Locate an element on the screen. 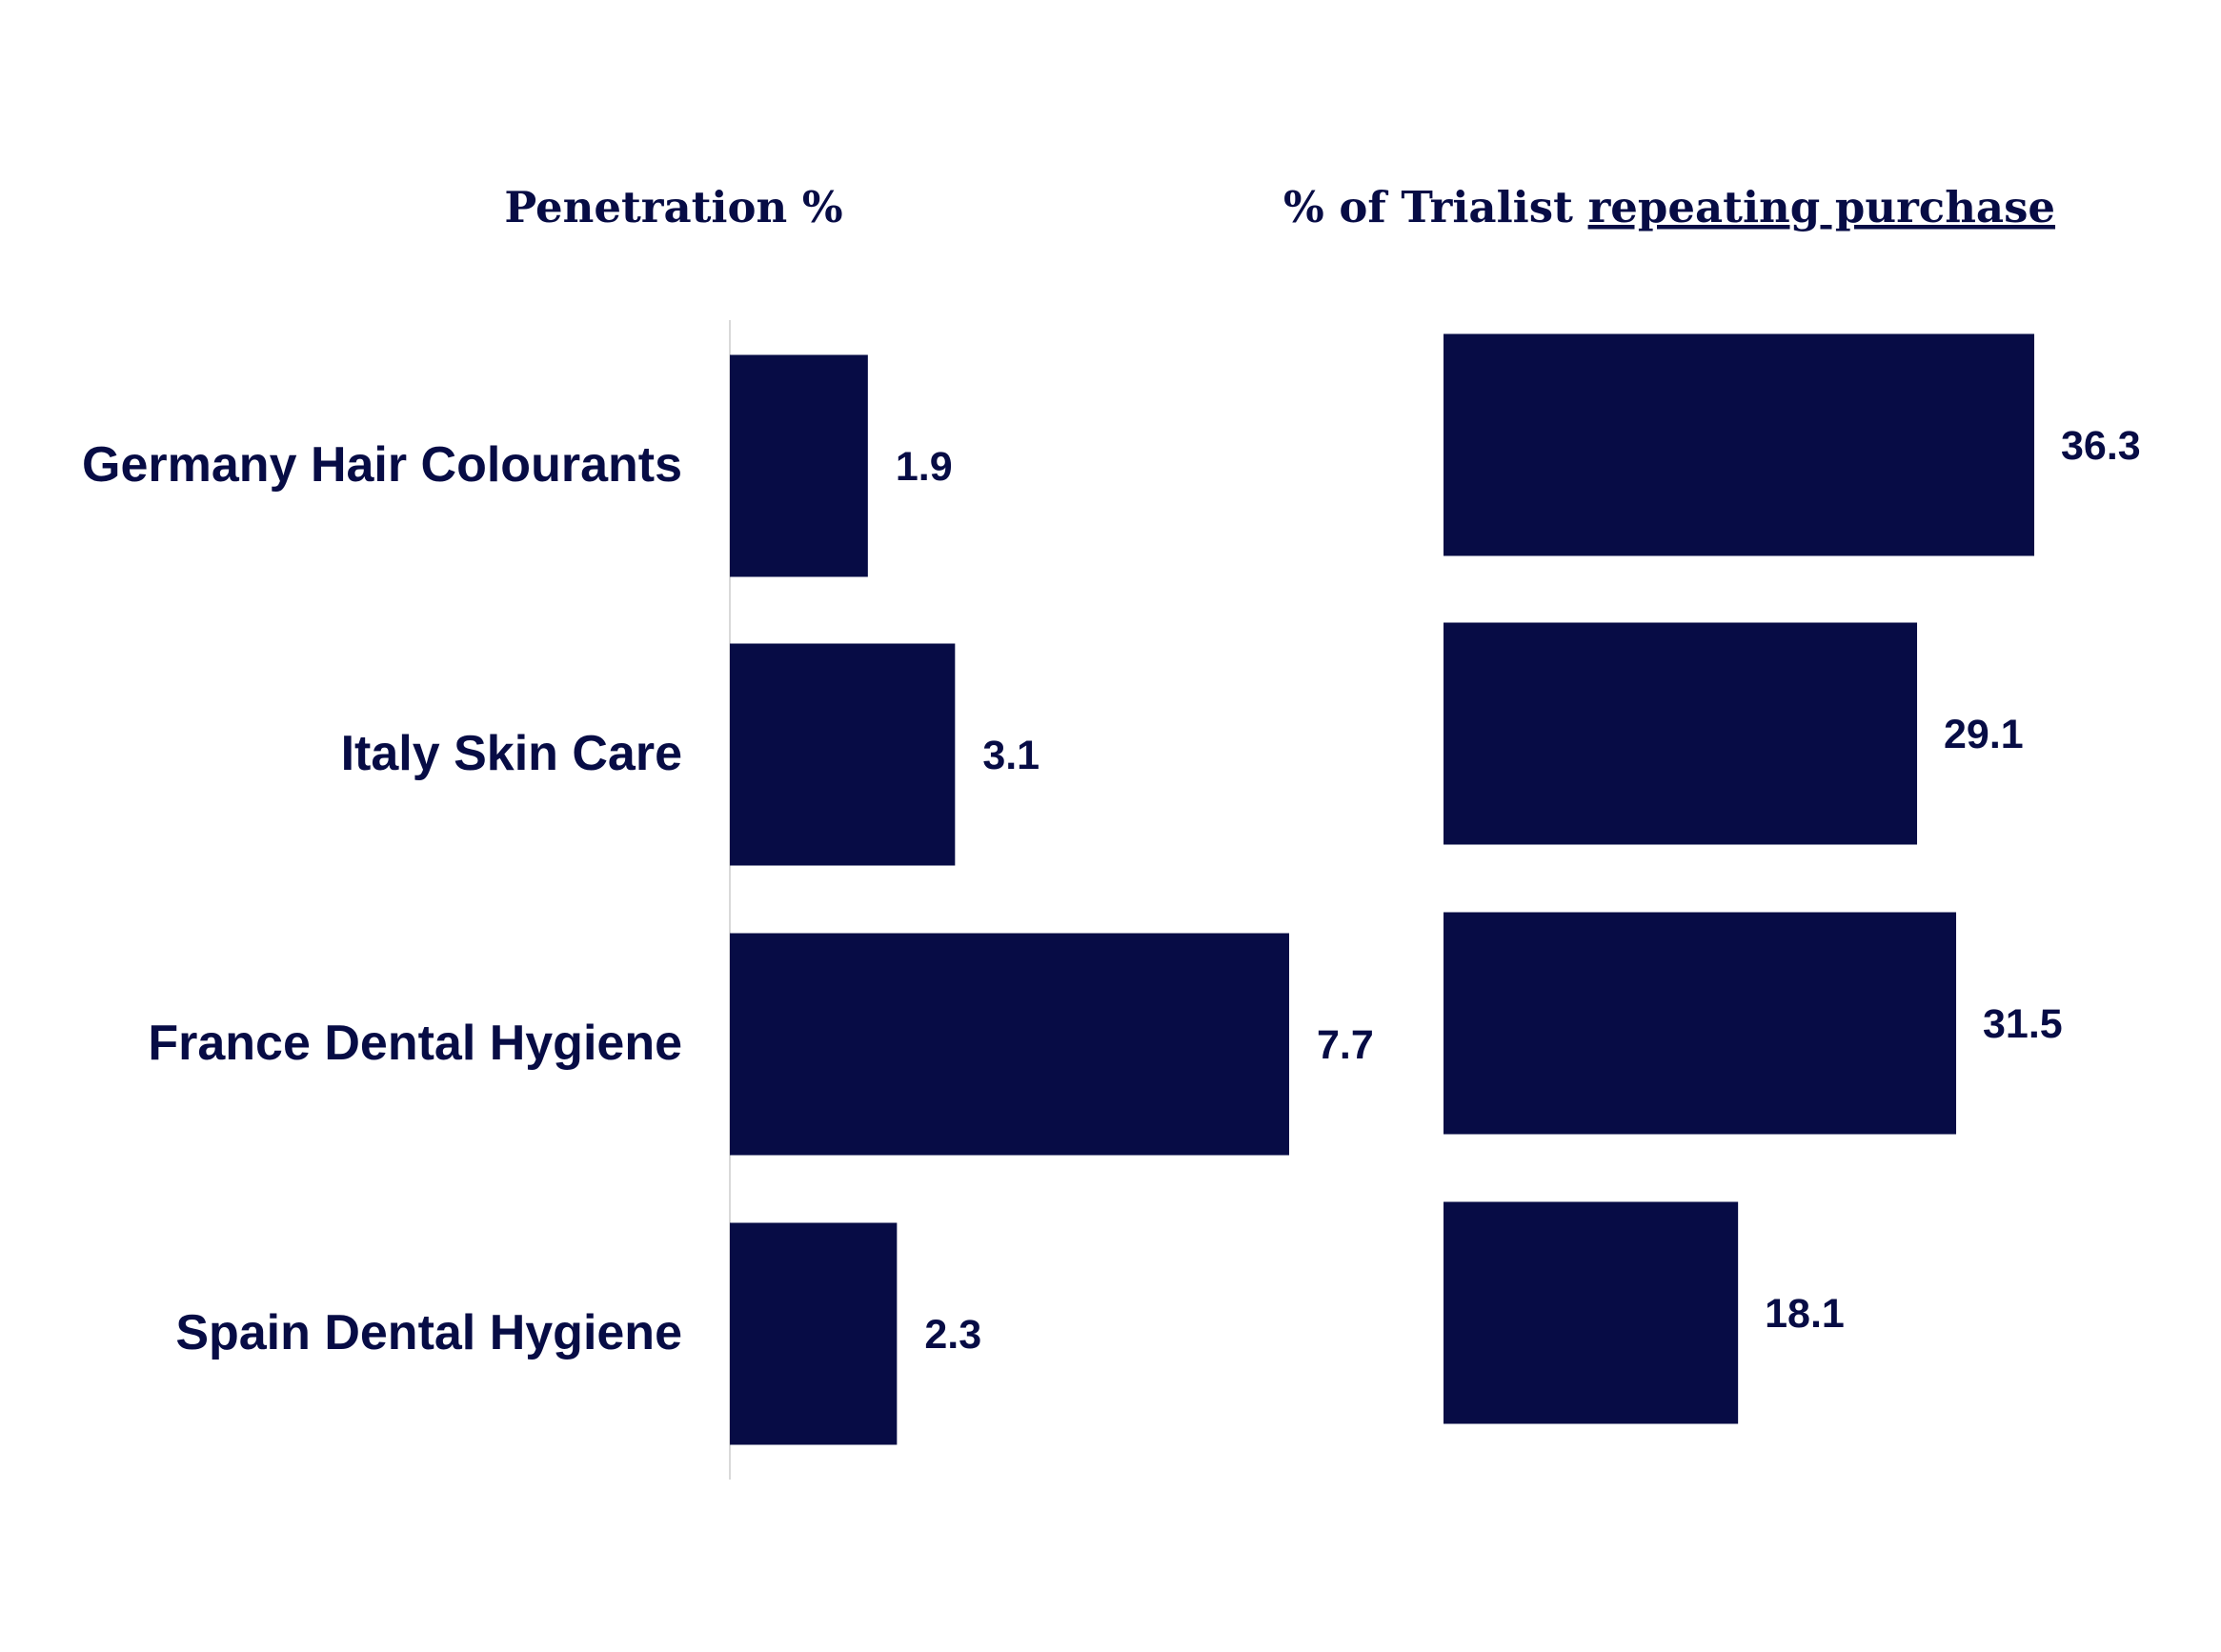 The height and width of the screenshot is (1652, 2221). penetration-value-label-france-dental-hygiene: 7.7 is located at coordinates (1346, 1045).